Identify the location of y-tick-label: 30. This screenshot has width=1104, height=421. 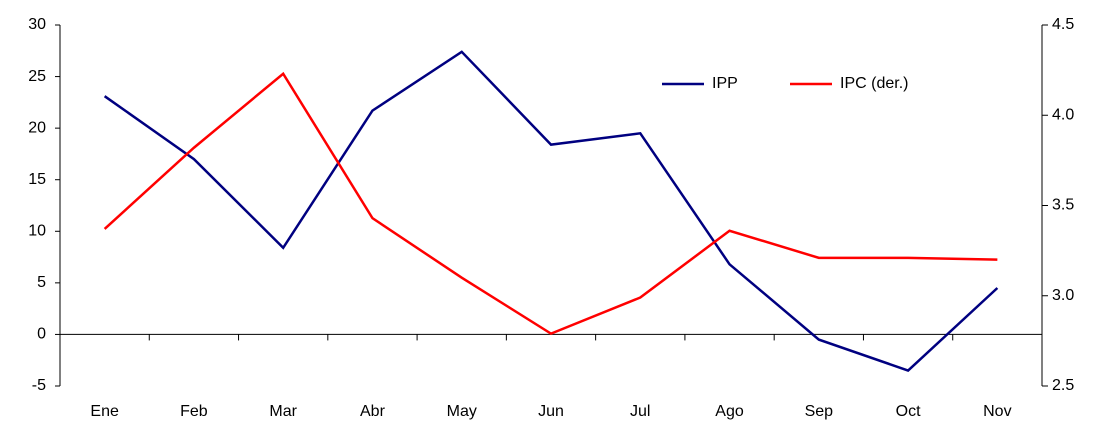
(37, 24).